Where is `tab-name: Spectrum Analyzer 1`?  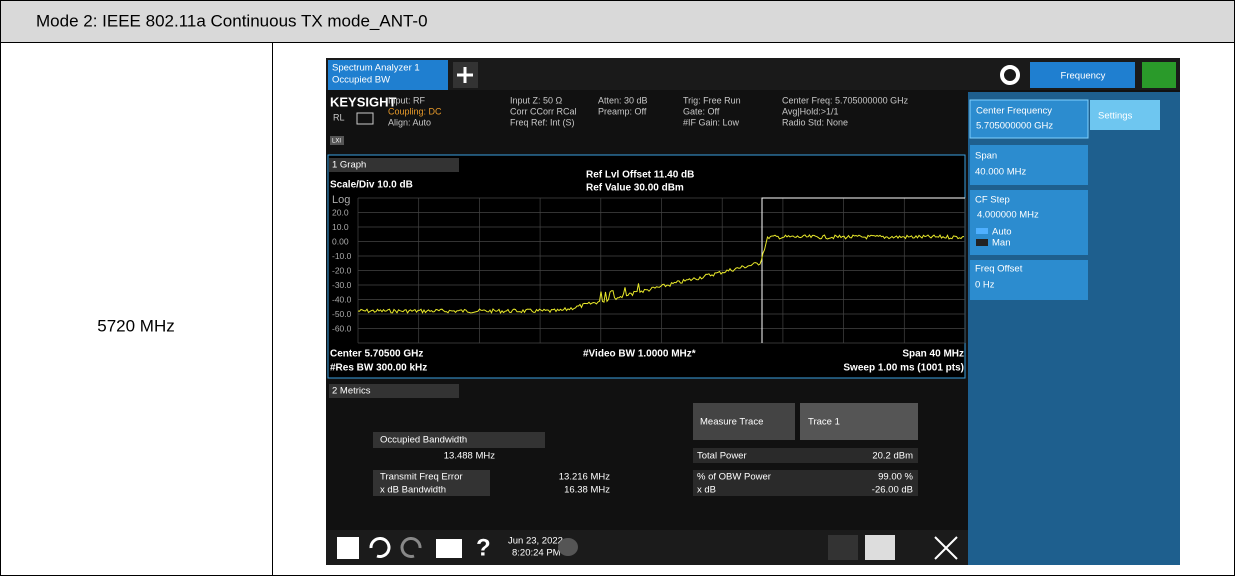
tab-name: Spectrum Analyzer 1 is located at coordinates (376, 68).